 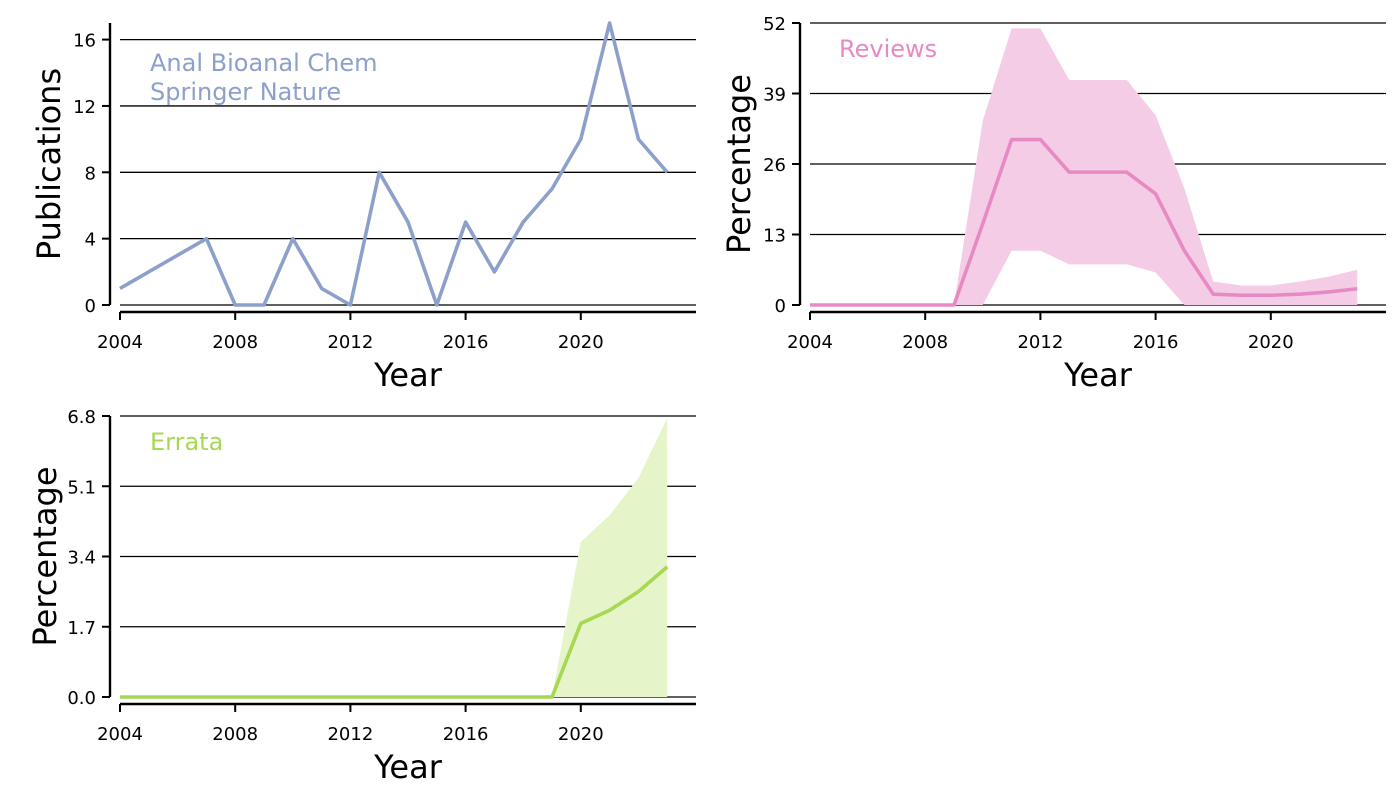 What do you see at coordinates (888, 49) in the screenshot?
I see `plot-annotation: Reviews` at bounding box center [888, 49].